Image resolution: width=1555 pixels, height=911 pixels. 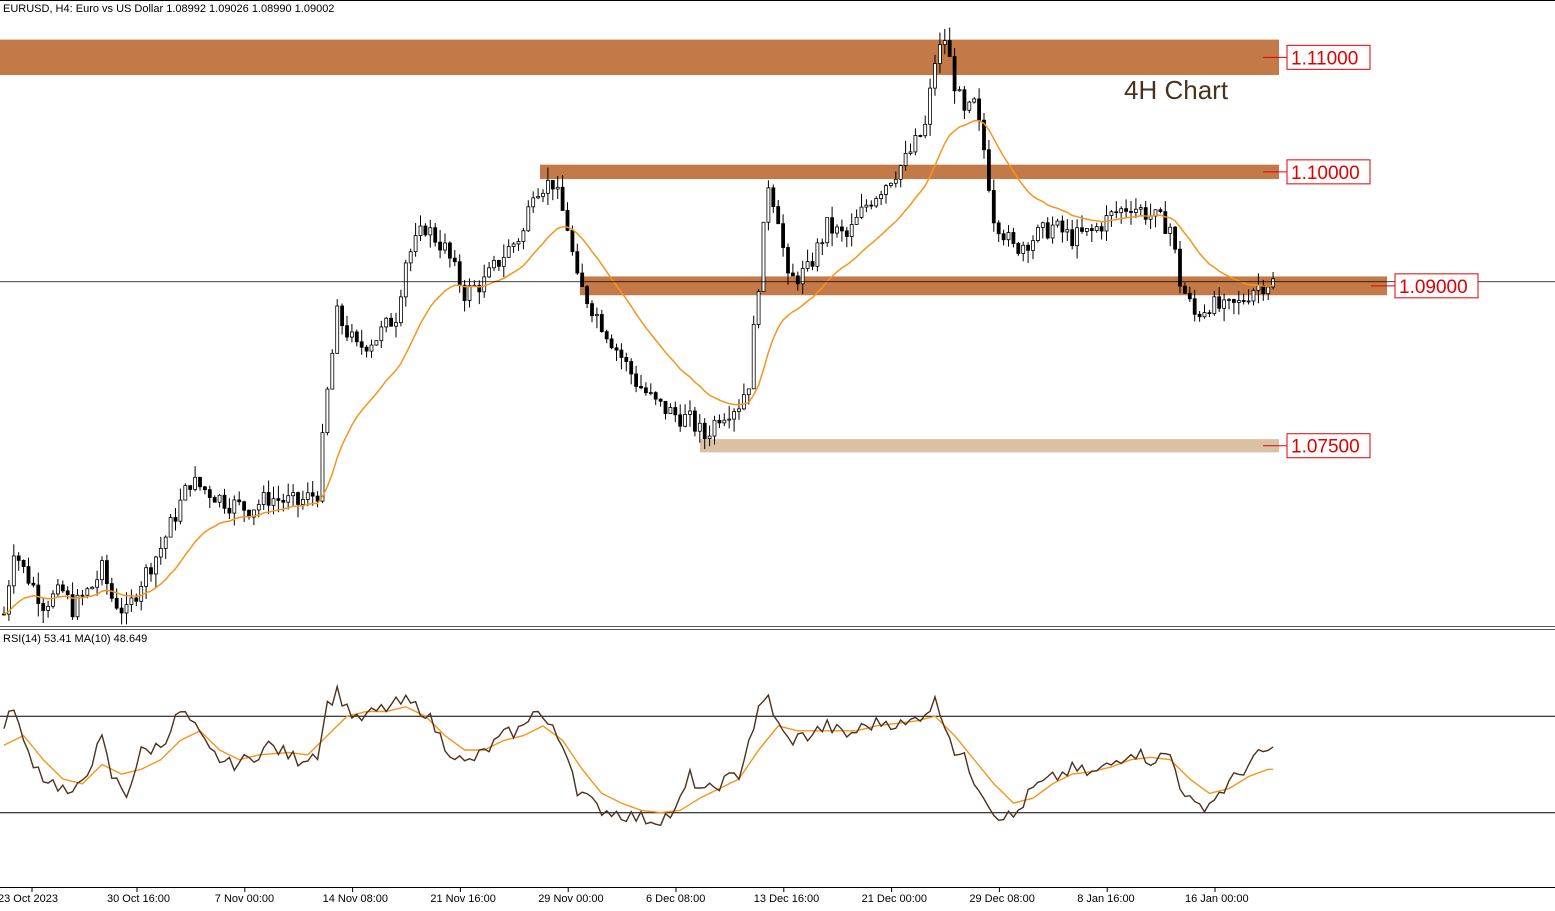 What do you see at coordinates (138, 899) in the screenshot?
I see `x-tick-label: 30 Oct 16:00` at bounding box center [138, 899].